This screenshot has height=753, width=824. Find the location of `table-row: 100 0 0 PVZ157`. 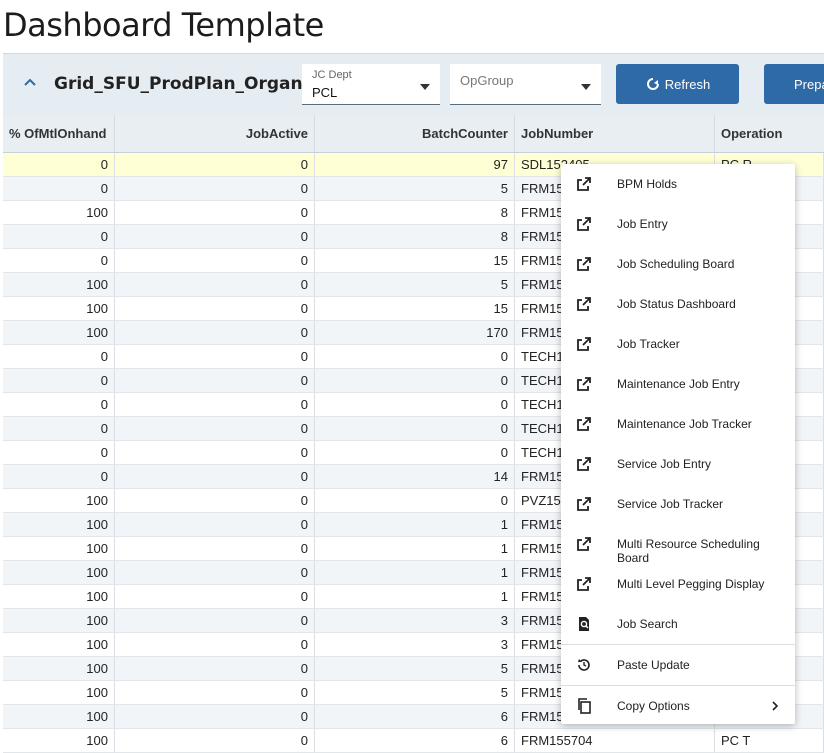

table-row: 100 0 0 PVZ157 is located at coordinates (413, 501).